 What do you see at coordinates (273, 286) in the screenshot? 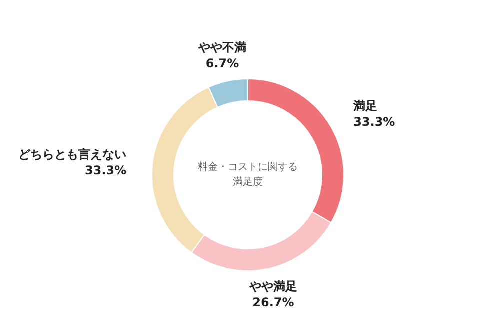
I see `slice-label: やや満足` at bounding box center [273, 286].